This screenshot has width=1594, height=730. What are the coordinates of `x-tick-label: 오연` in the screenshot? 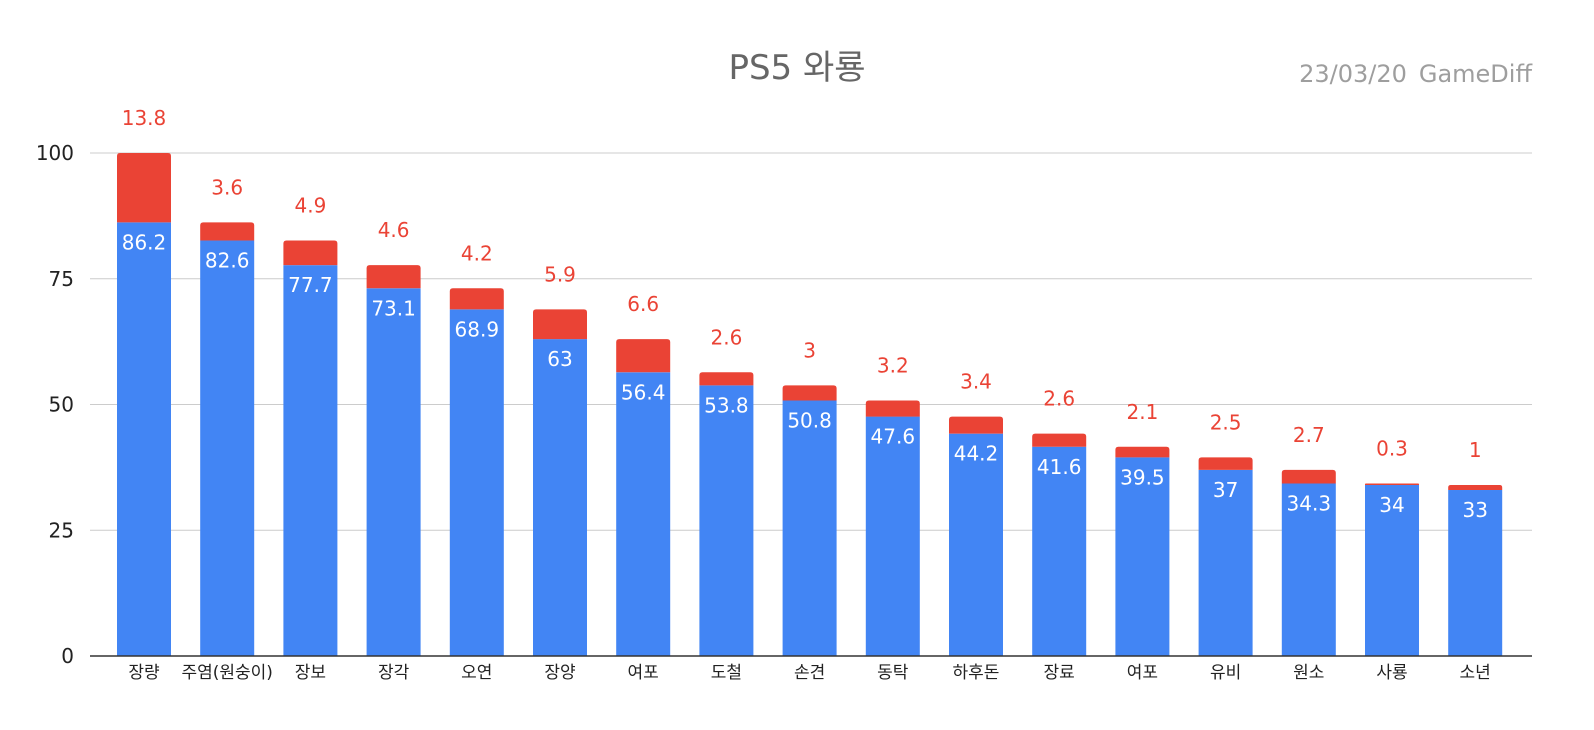 It's located at (476, 673).